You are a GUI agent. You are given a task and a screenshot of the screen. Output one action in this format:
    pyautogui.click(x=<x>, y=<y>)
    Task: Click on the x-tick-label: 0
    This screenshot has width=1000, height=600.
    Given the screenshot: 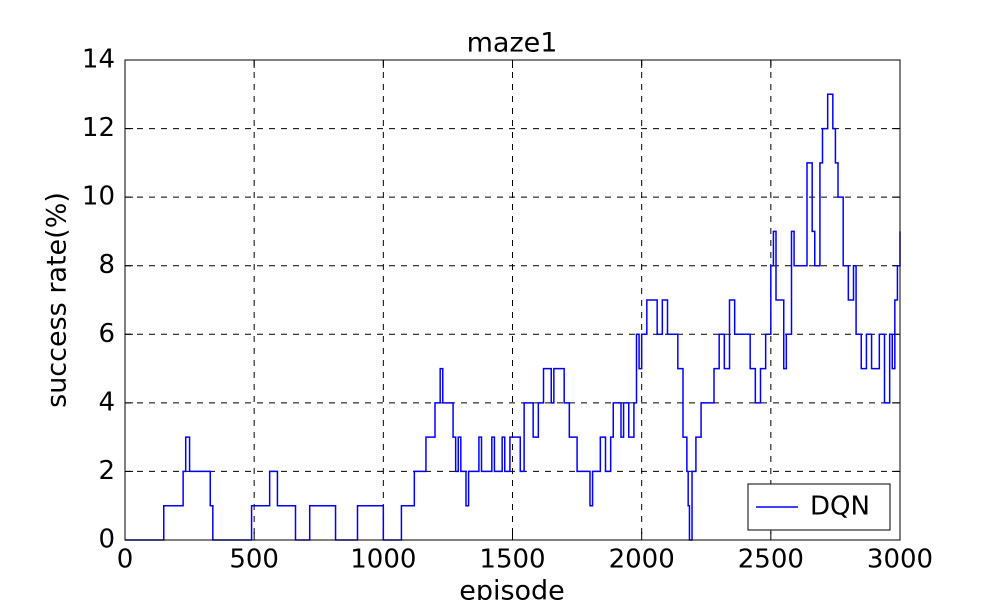 What is the action you would take?
    pyautogui.click(x=125, y=560)
    